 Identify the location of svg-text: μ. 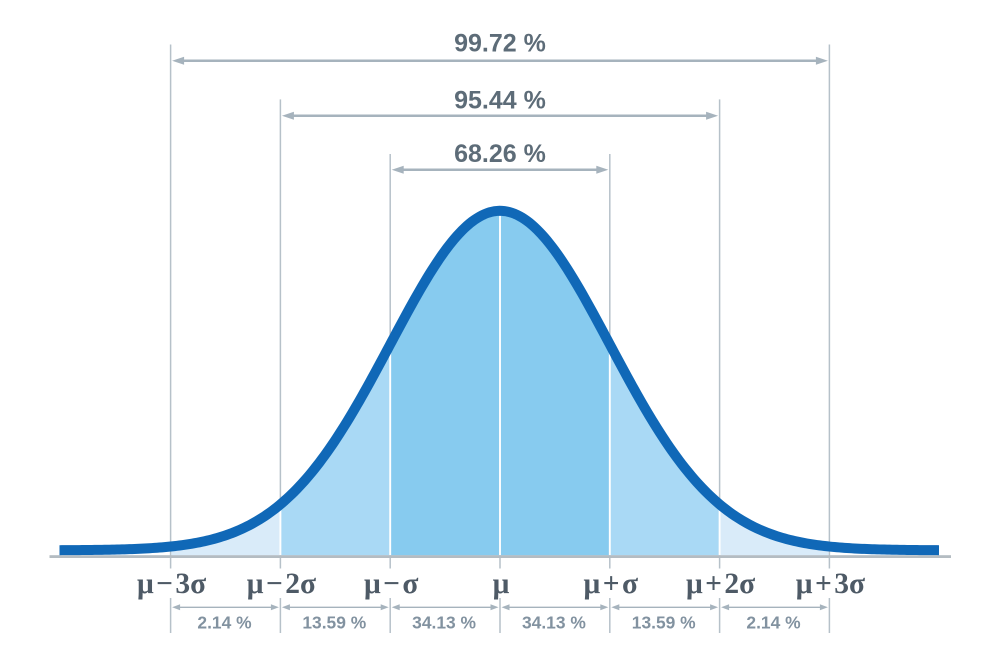
(501, 584).